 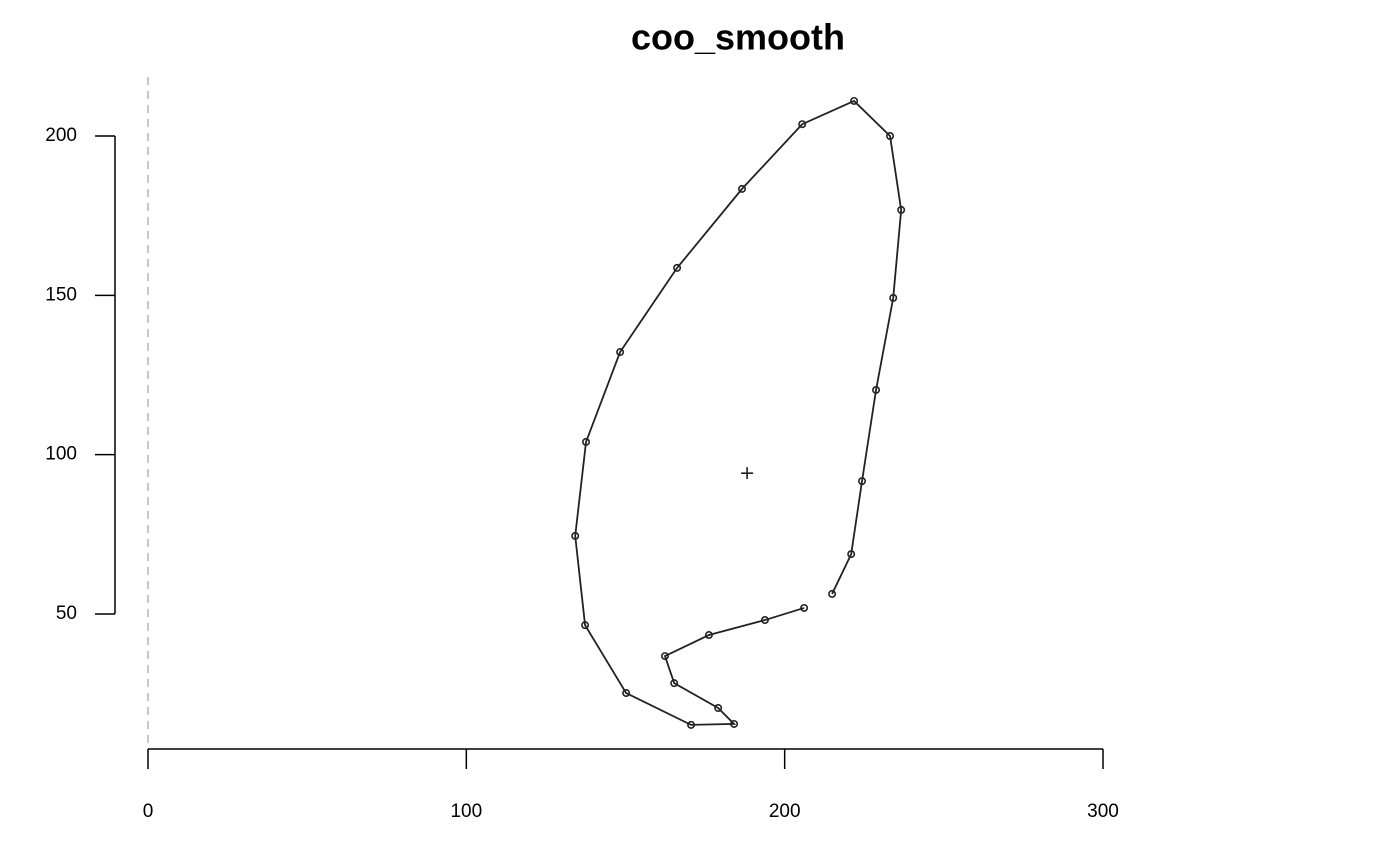 I want to click on y-tick-label: 100, so click(x=61, y=454).